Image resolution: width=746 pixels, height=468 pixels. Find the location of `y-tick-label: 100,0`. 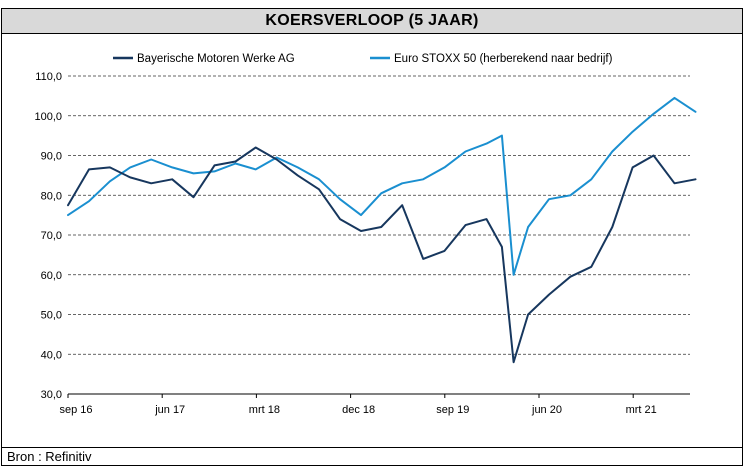

y-tick-label: 100,0 is located at coordinates (48, 117).